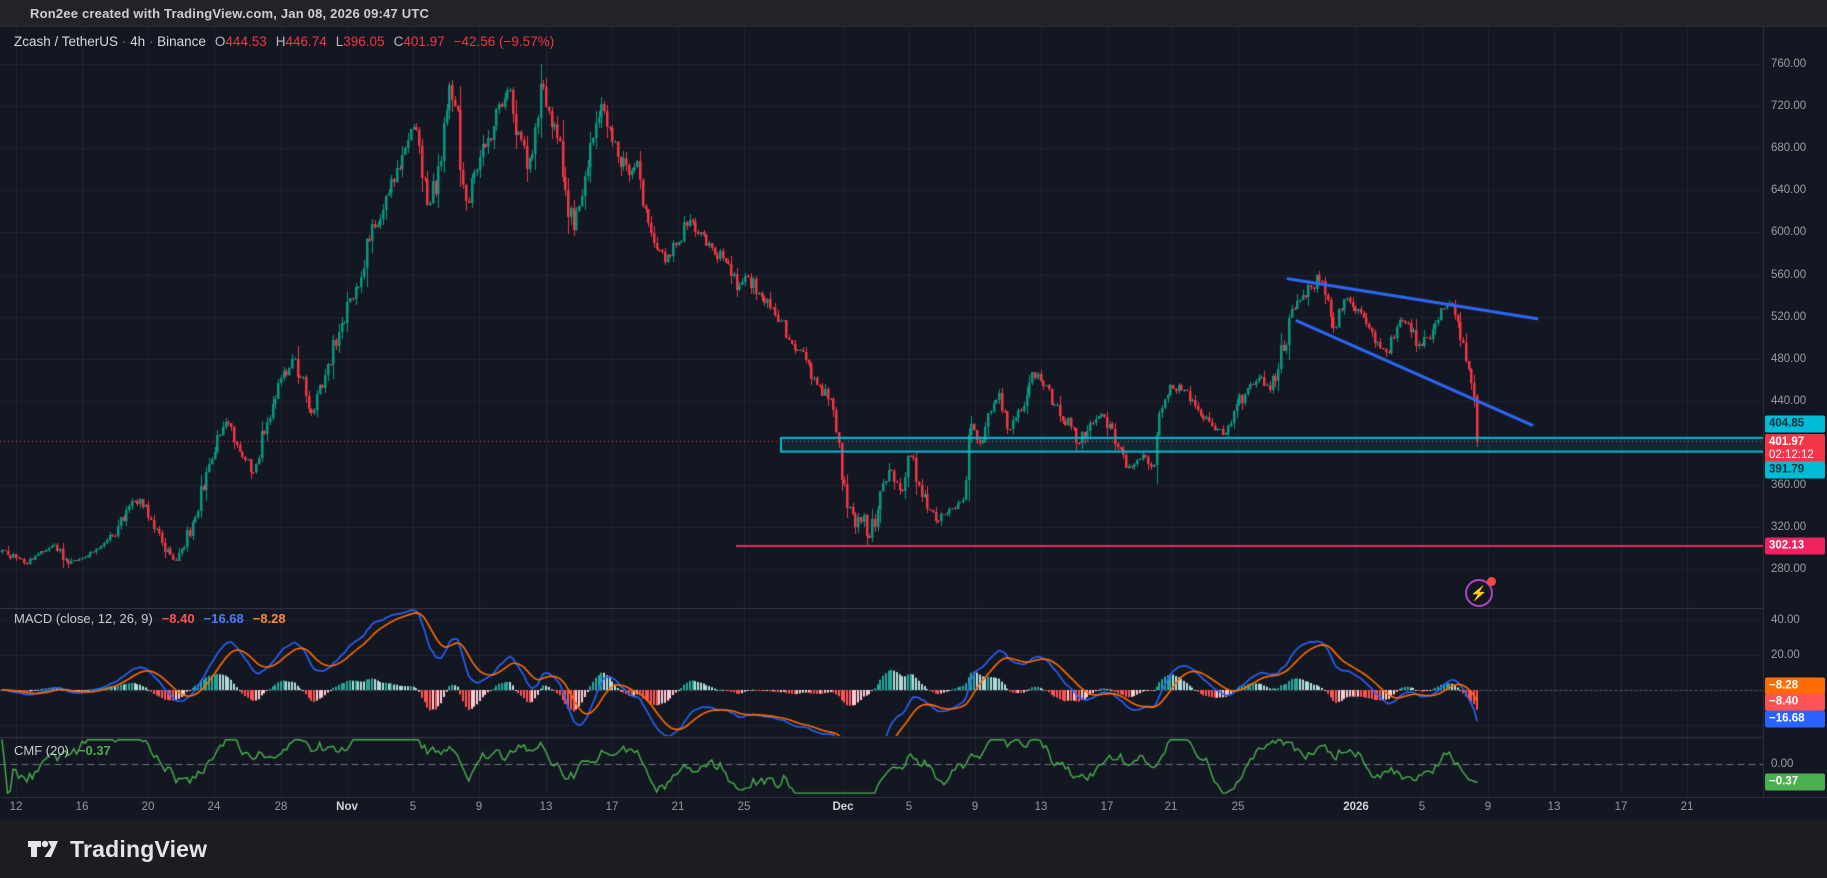 This screenshot has width=1827, height=878. I want to click on price-tick: 680.00, so click(1789, 148).